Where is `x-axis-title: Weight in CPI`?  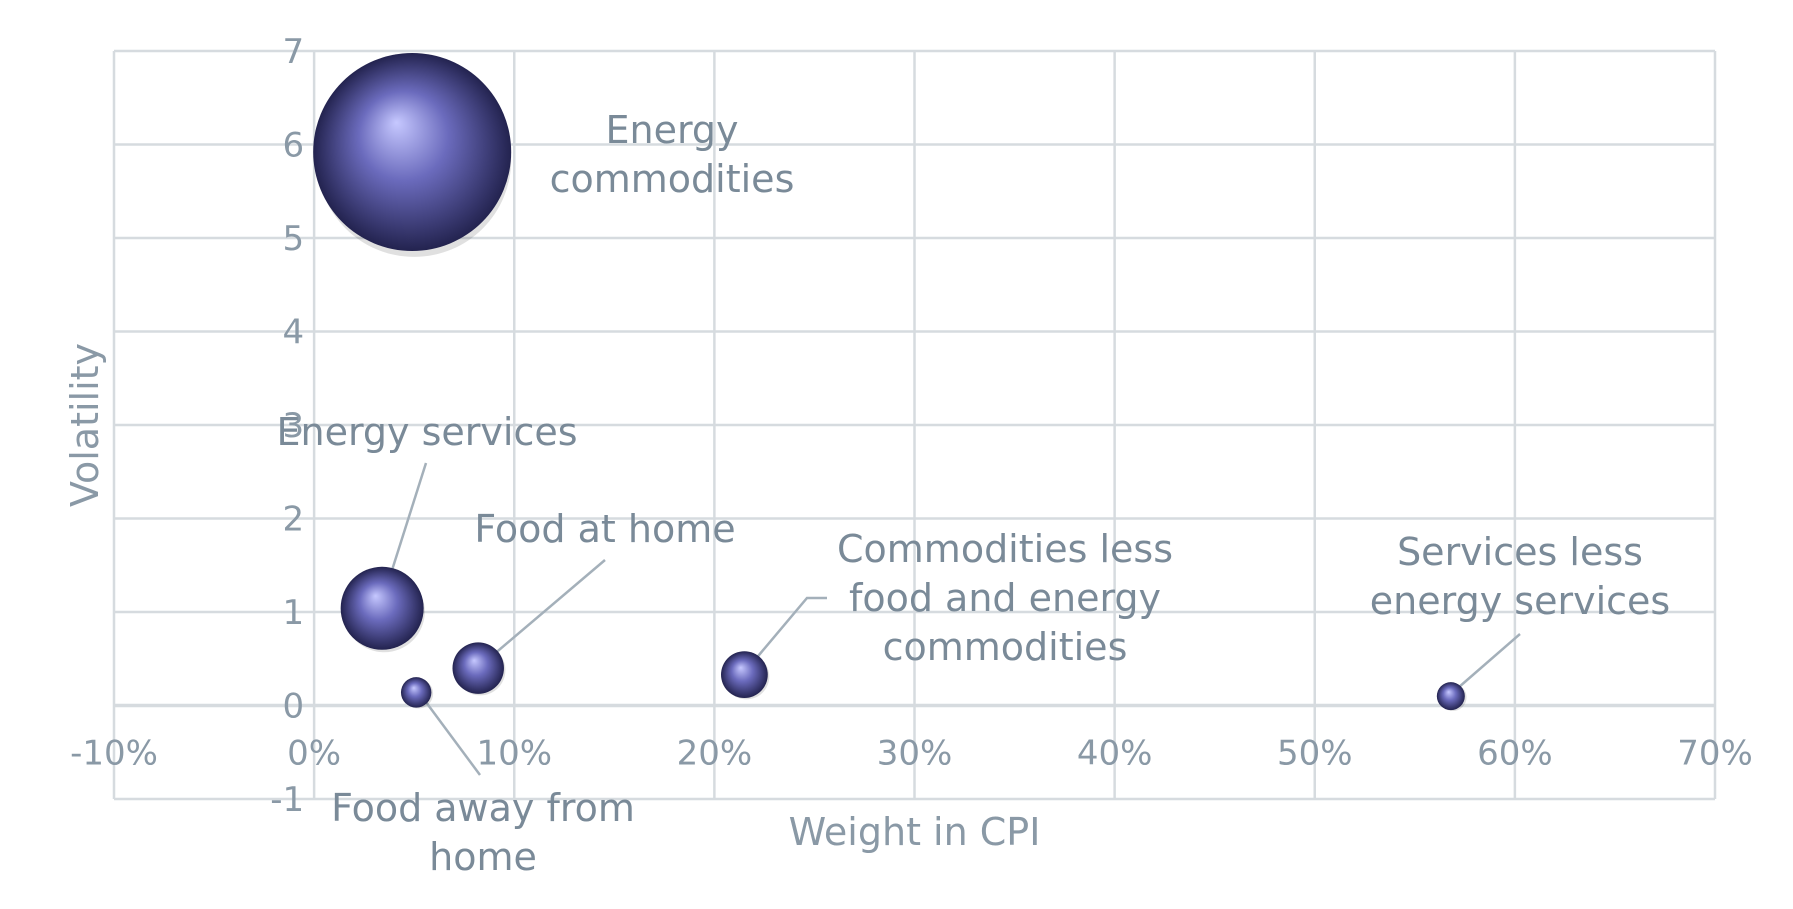 x-axis-title: Weight in CPI is located at coordinates (915, 832).